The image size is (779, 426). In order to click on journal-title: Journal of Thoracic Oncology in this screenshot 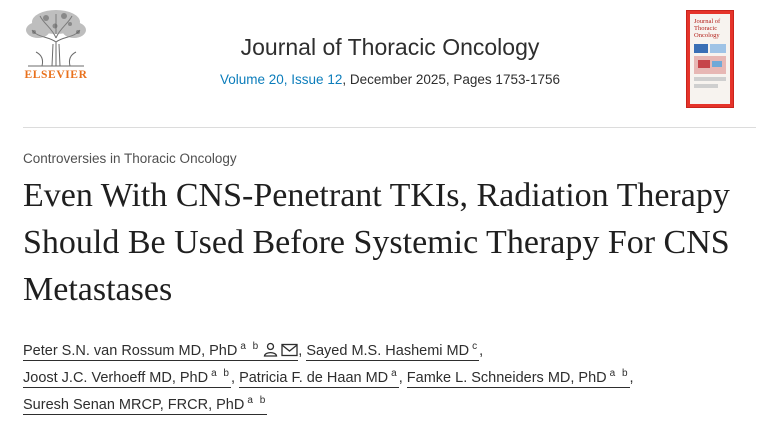, I will do `click(390, 47)`.